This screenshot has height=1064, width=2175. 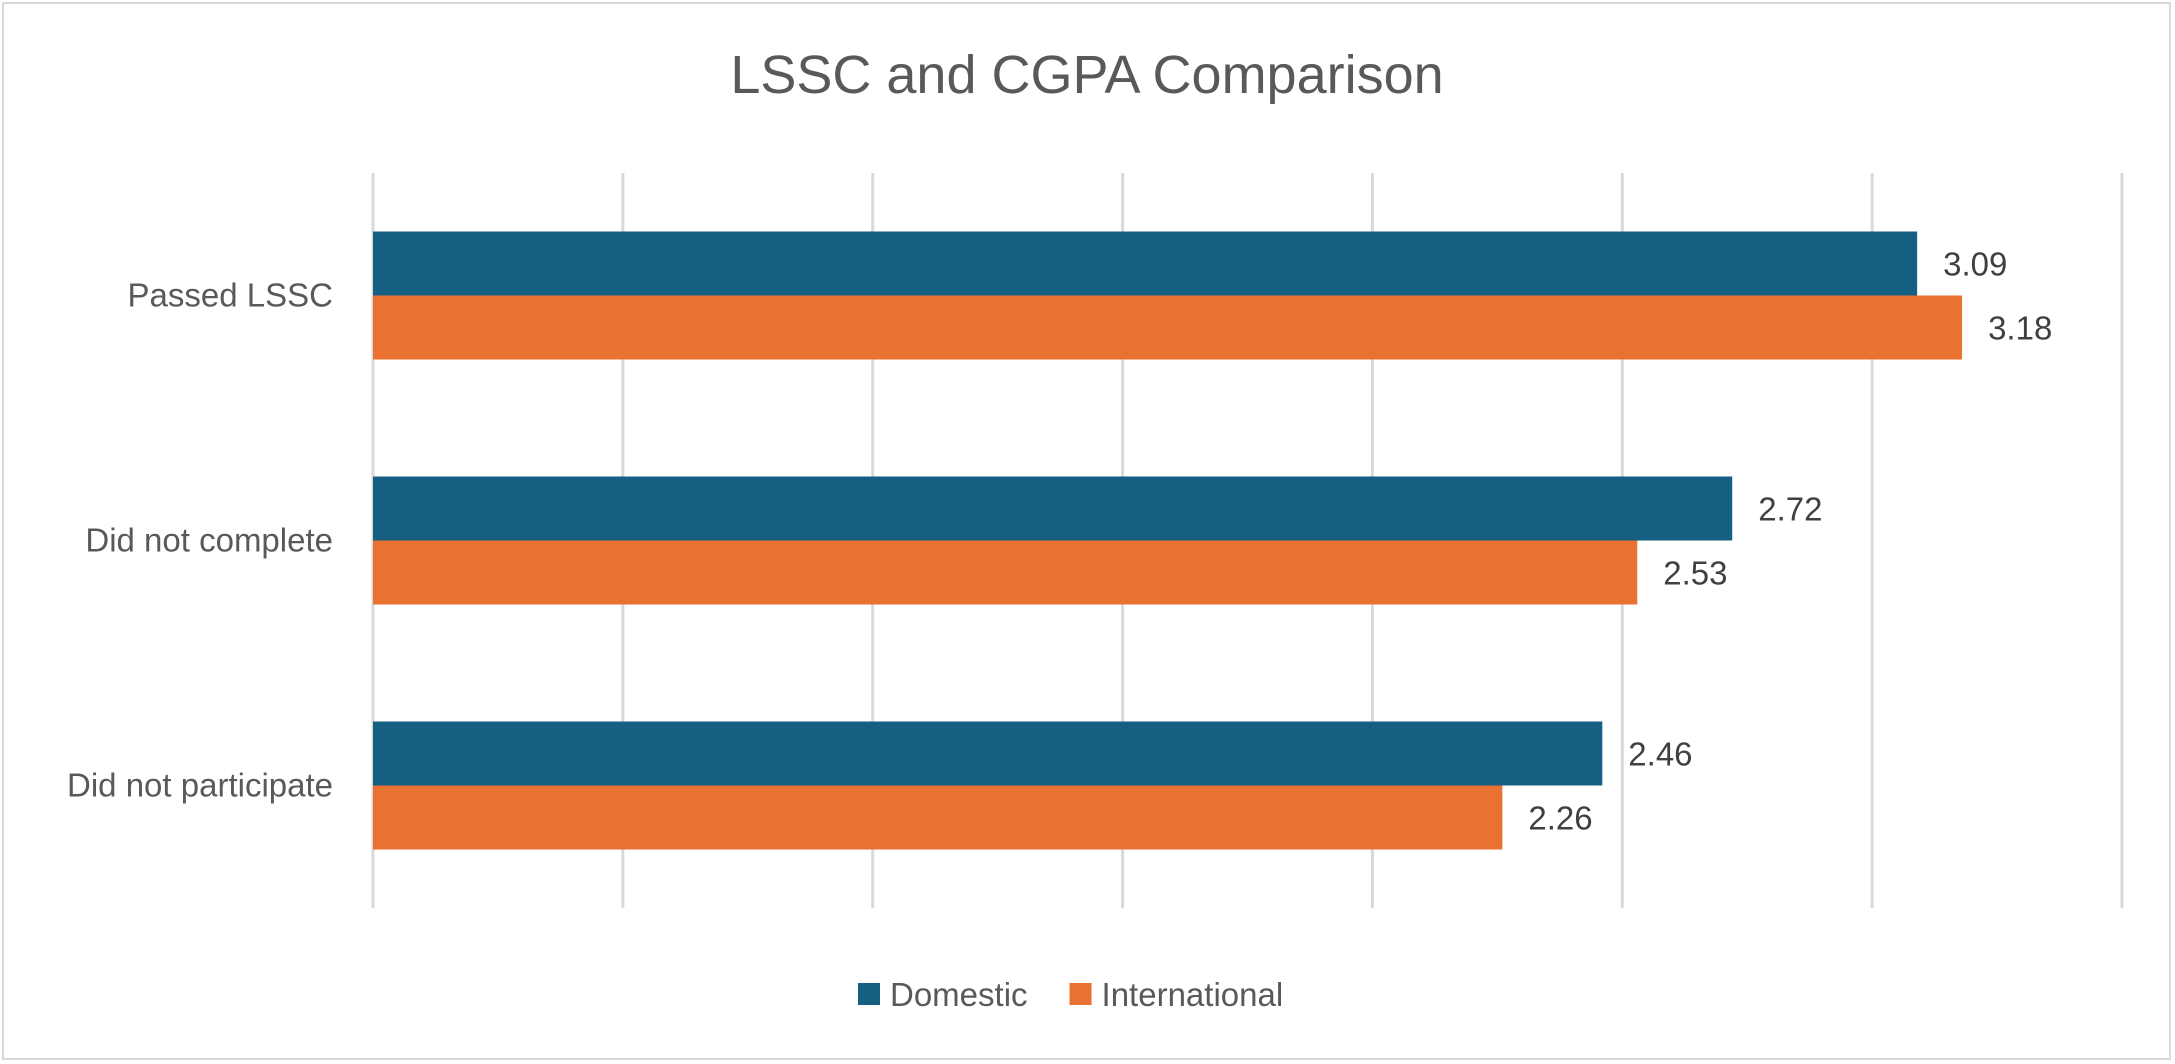 What do you see at coordinates (1560, 818) in the screenshot?
I see `data-label: 2.26` at bounding box center [1560, 818].